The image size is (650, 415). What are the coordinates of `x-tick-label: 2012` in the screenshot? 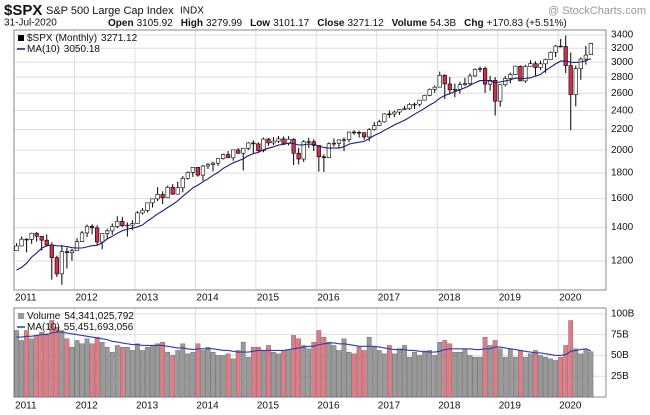 It's located at (86, 406).